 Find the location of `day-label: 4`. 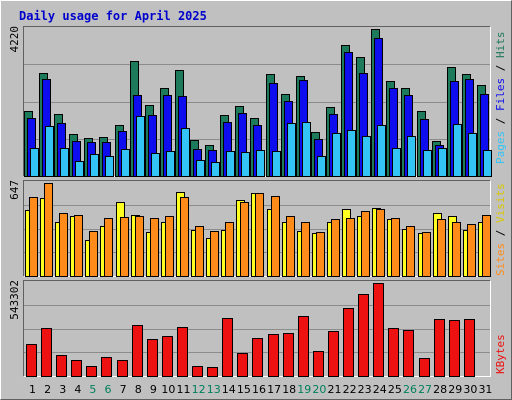

day-label: 4 is located at coordinates (77, 389).